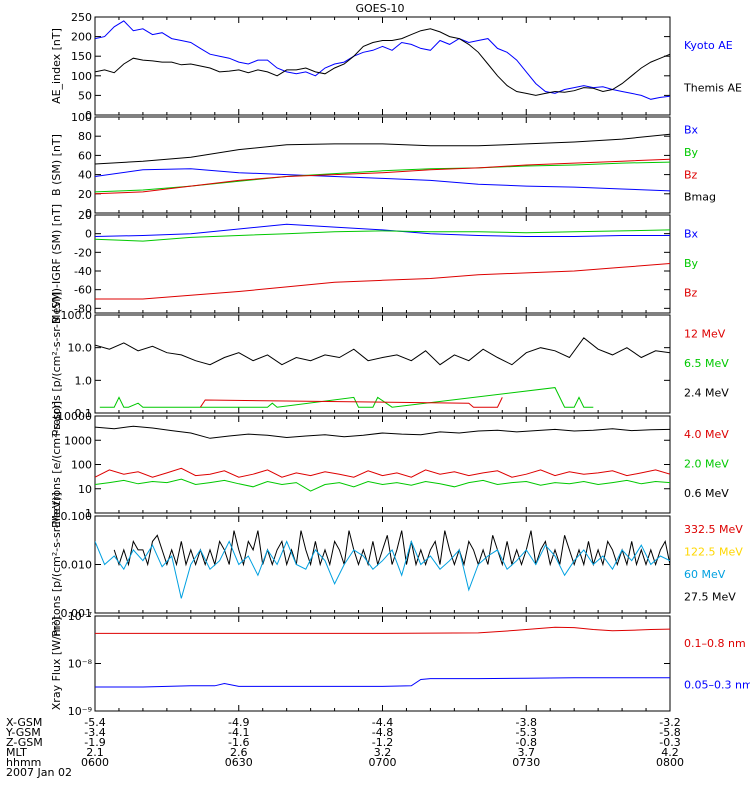  What do you see at coordinates (391, 548) in the screenshot?
I see `series-line-27-5-mev` at bounding box center [391, 548].